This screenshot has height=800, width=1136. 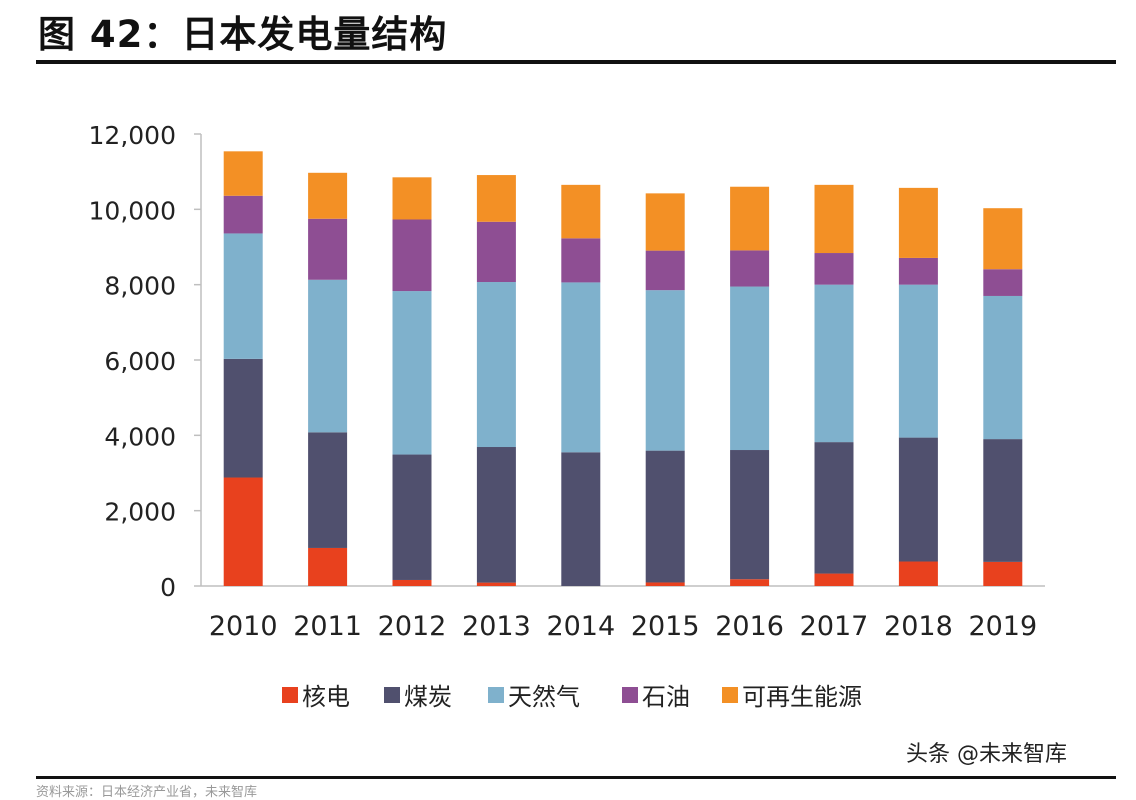 I want to click on footer-divider, so click(x=576, y=777).